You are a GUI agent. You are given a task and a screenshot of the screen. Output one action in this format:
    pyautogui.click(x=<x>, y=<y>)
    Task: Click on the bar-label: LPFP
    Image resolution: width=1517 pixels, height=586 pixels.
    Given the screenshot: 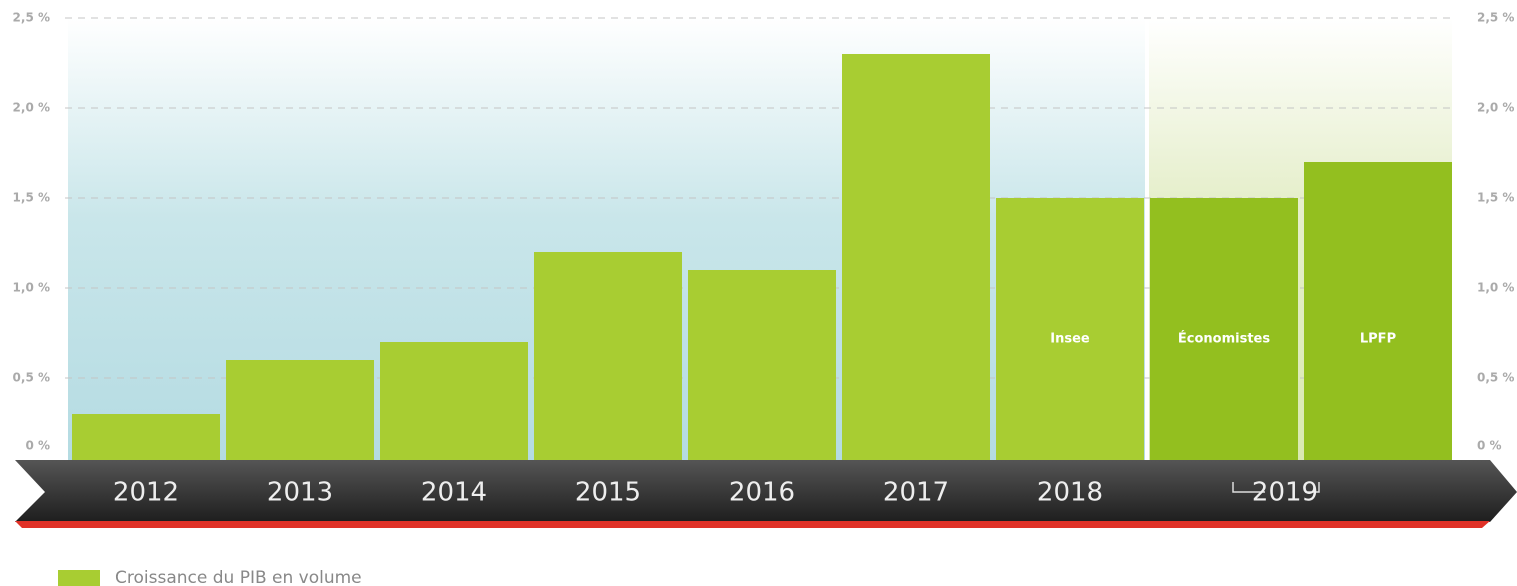 What is the action you would take?
    pyautogui.click(x=1378, y=339)
    